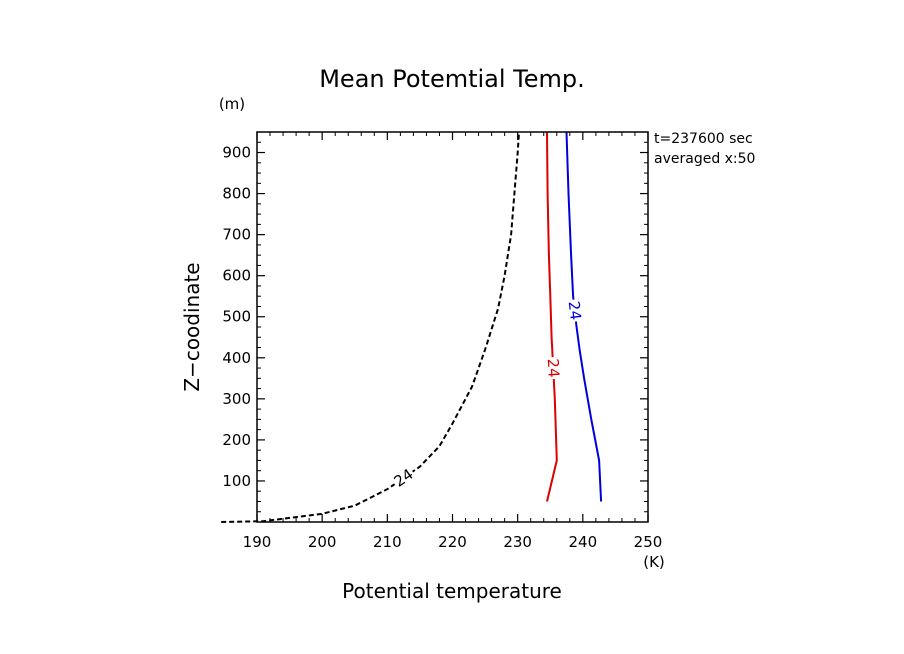 This screenshot has width=904, height=654. What do you see at coordinates (236, 317) in the screenshot?
I see `y-tick-label: 500` at bounding box center [236, 317].